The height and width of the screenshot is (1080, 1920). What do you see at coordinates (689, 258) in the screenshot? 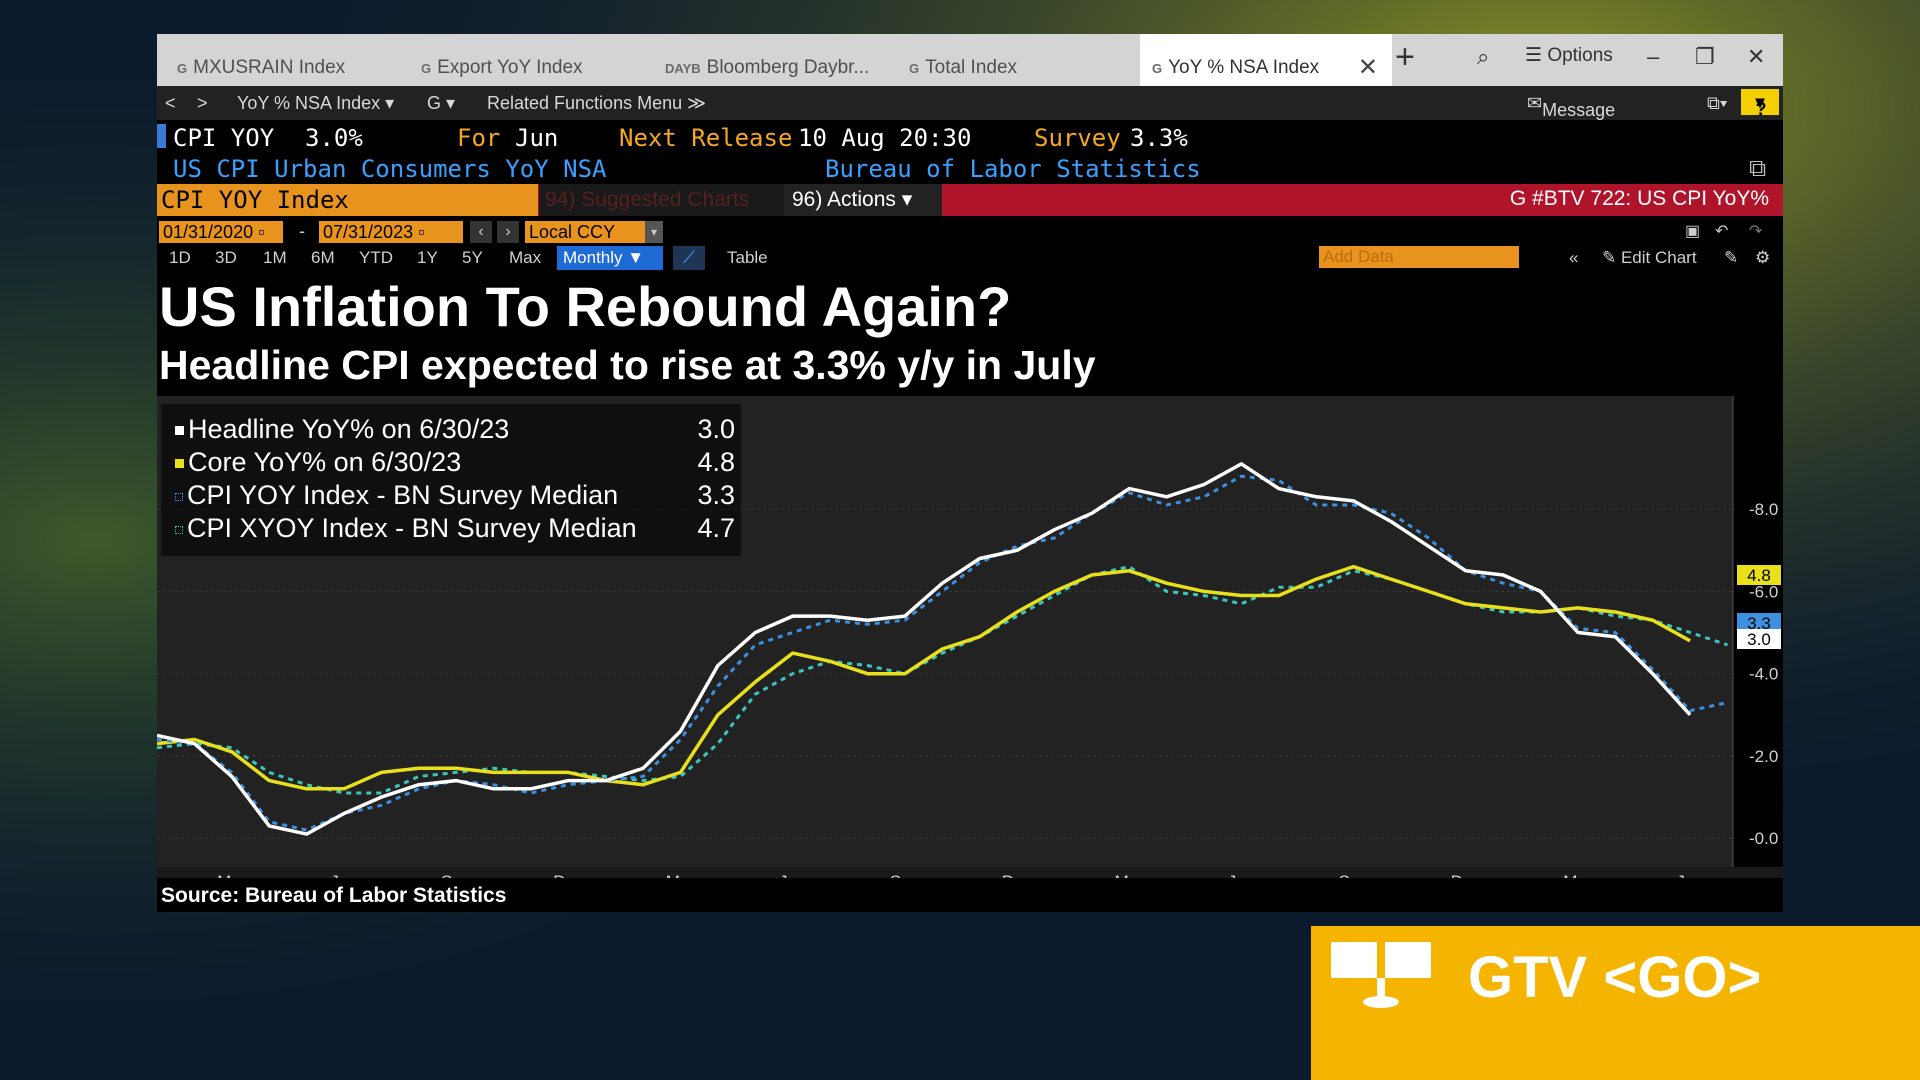
I see `line-chart-icon: ⟋` at bounding box center [689, 258].